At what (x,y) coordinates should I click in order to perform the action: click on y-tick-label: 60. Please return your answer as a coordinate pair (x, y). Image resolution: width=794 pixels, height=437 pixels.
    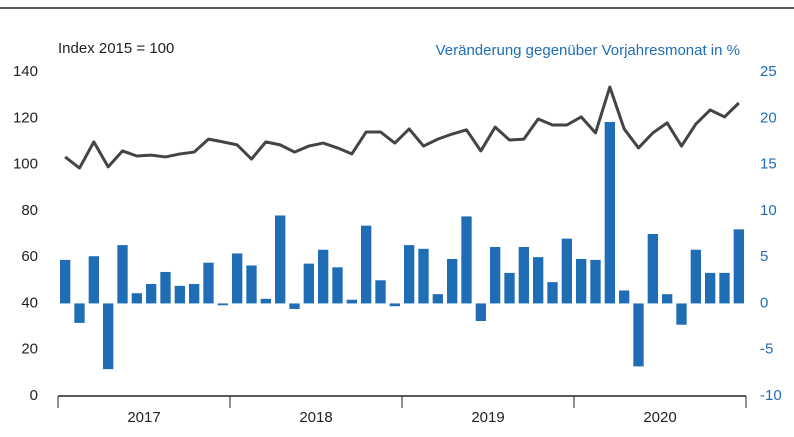
    Looking at the image, I should click on (29, 256).